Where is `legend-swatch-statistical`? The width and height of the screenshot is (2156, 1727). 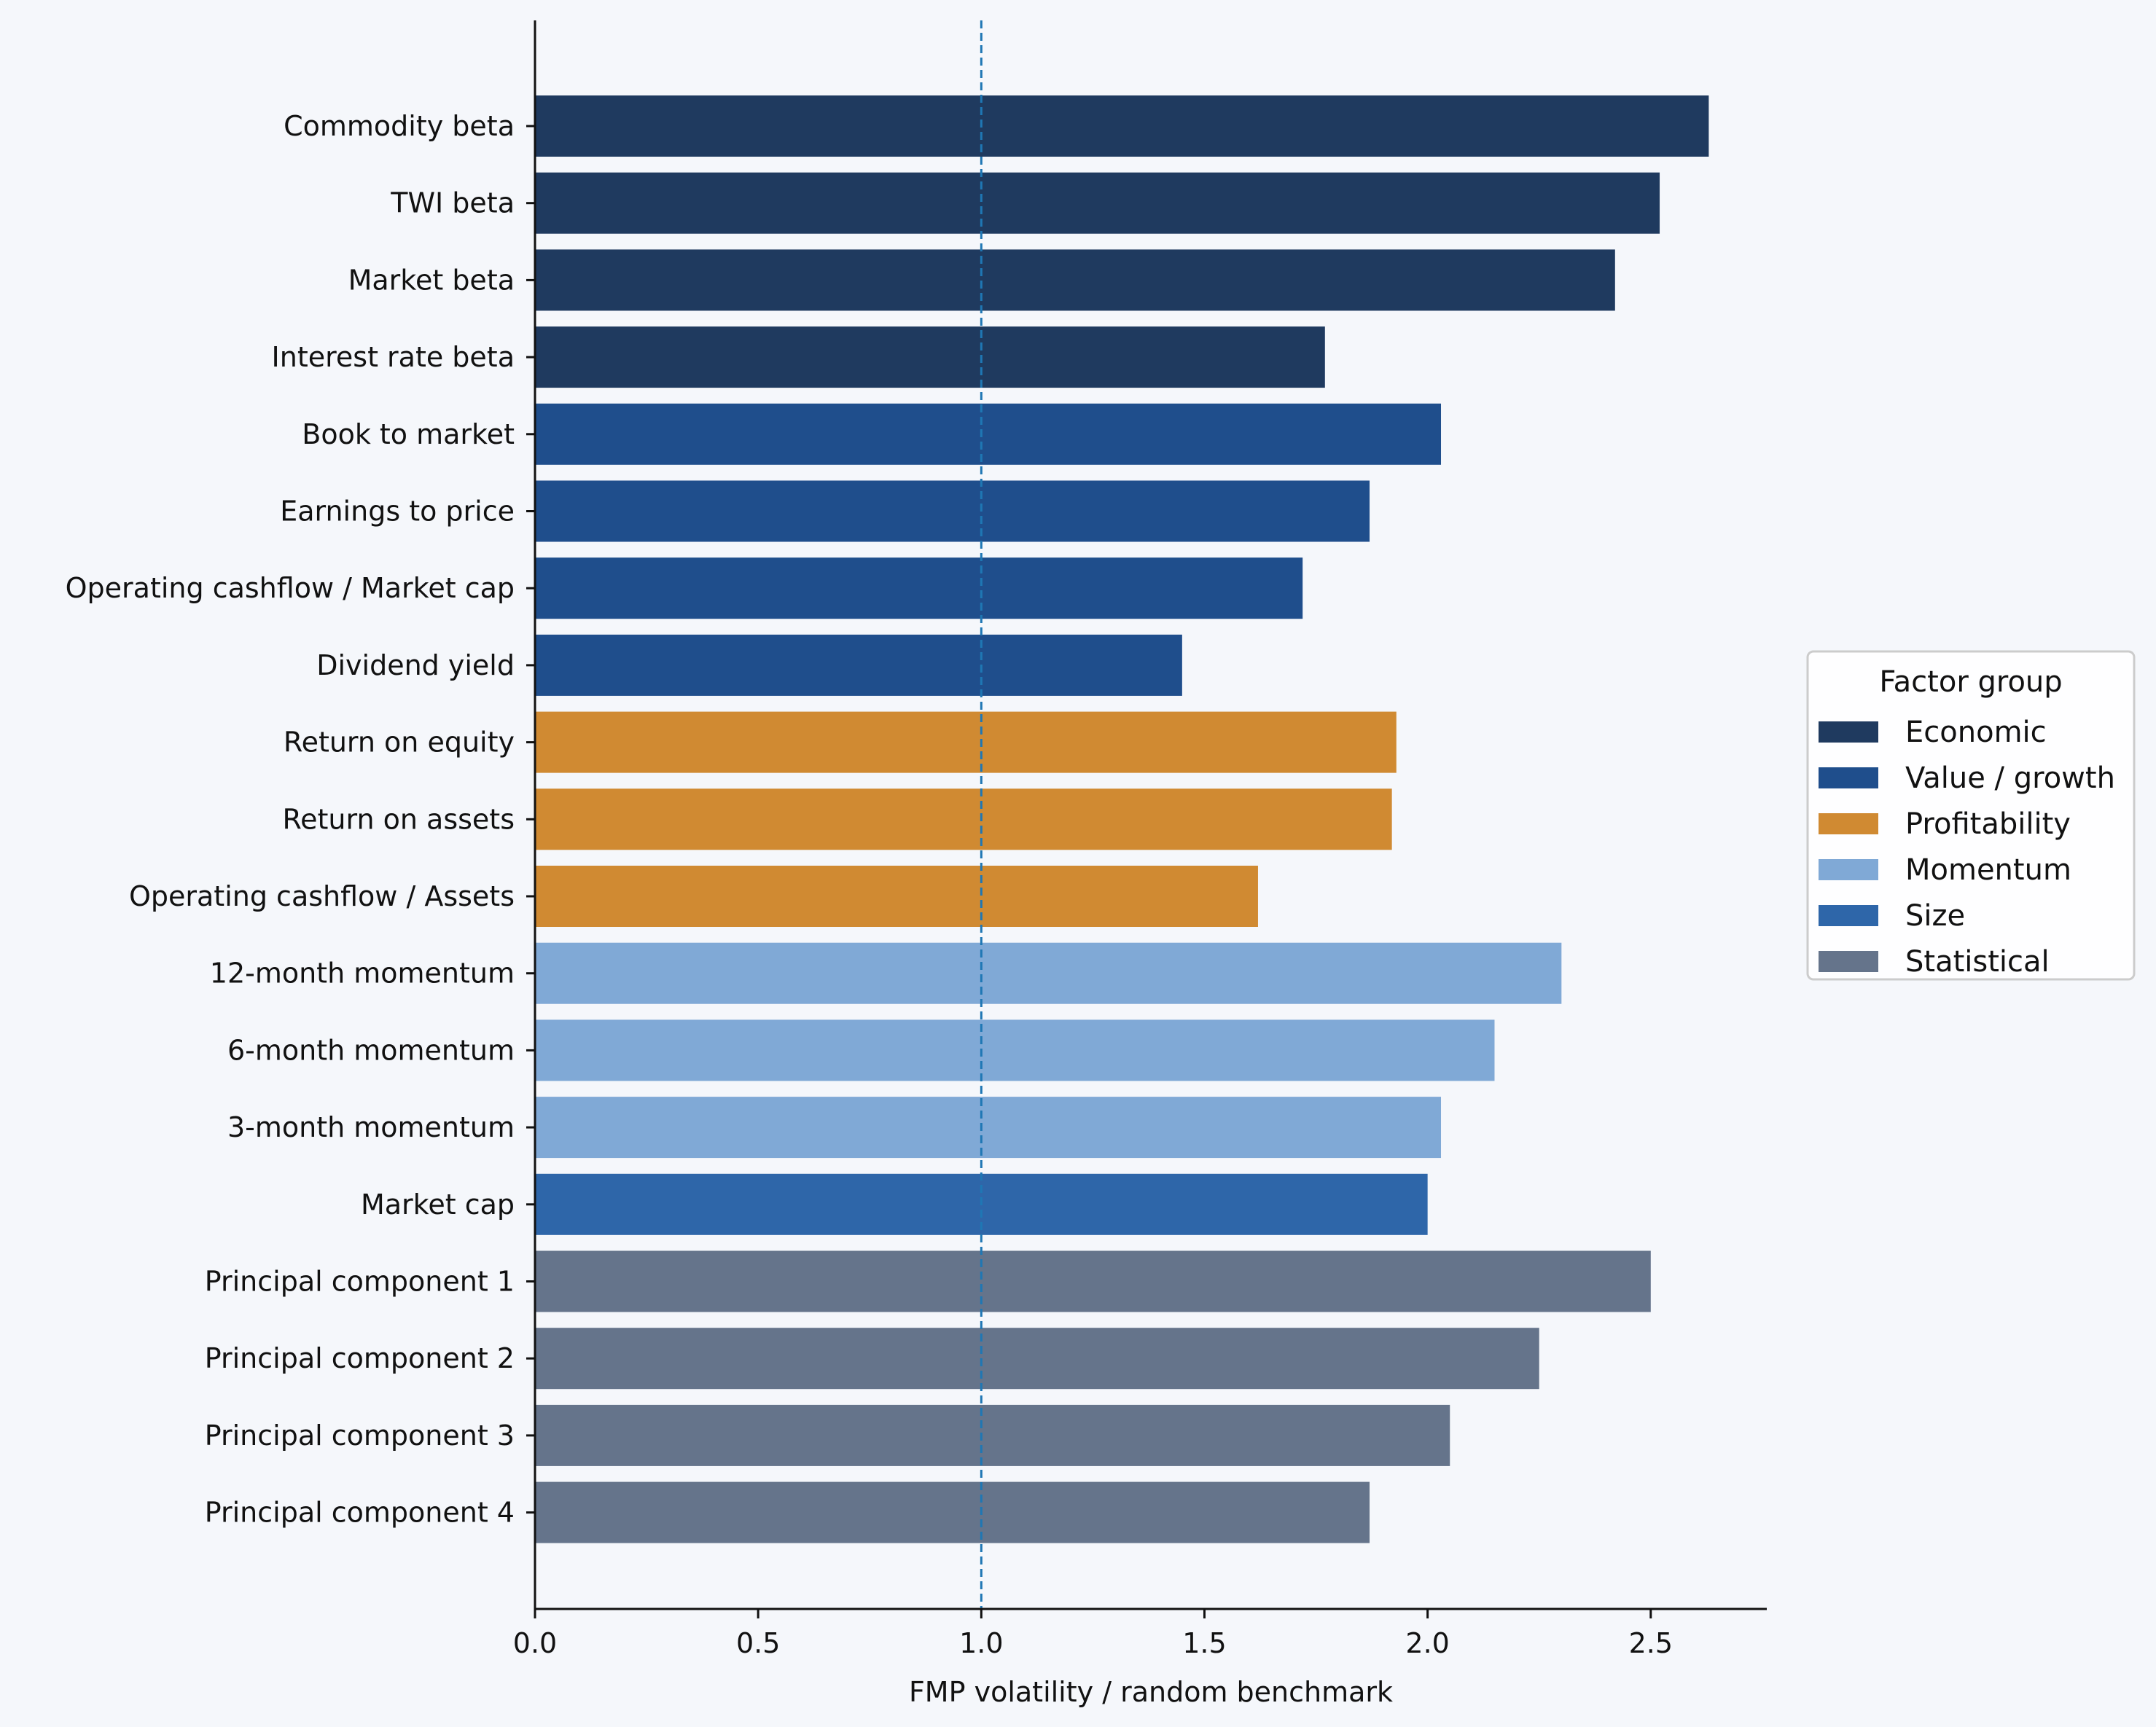
legend-swatch-statistical is located at coordinates (1849, 961).